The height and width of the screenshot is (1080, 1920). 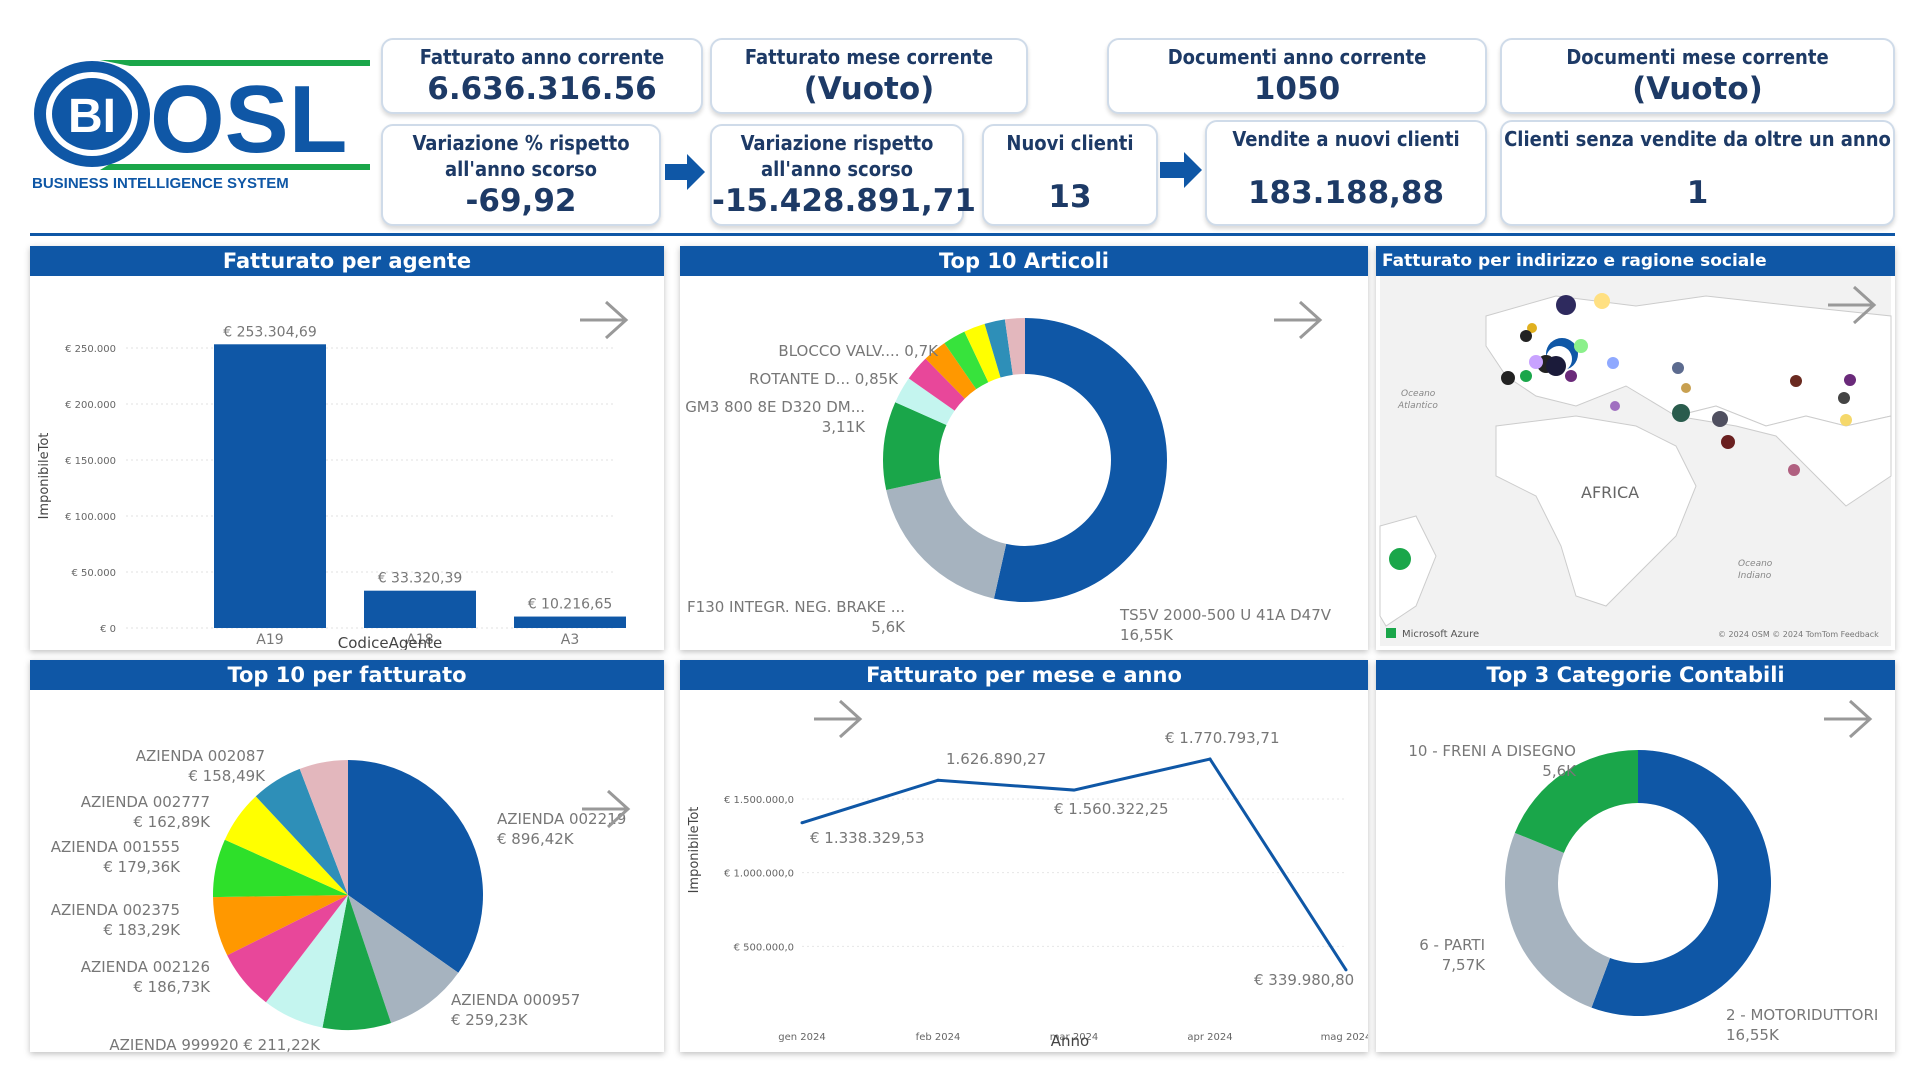 I want to click on kpi-label: Nuovi clienti, so click(x=1070, y=143).